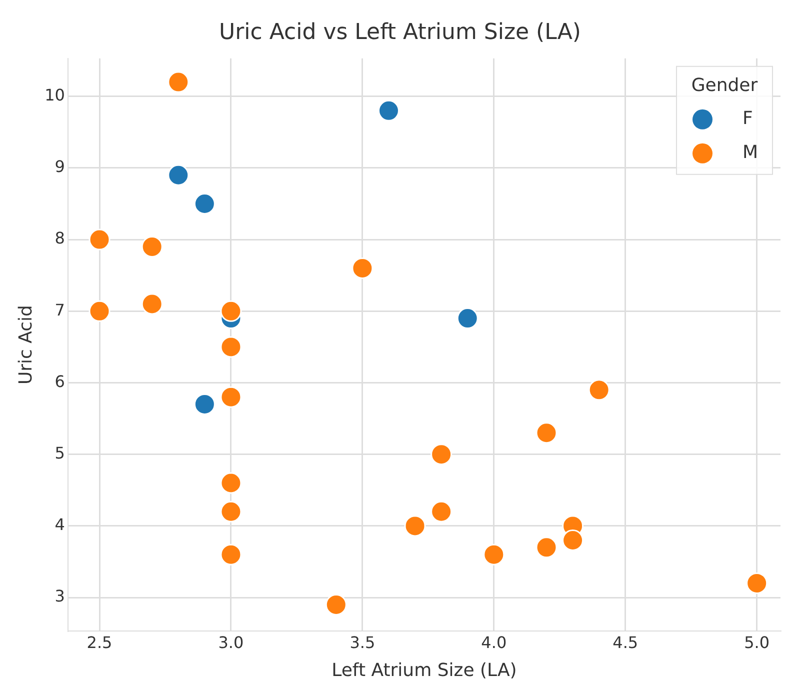 This screenshot has width=800, height=698. What do you see at coordinates (54, 95) in the screenshot?
I see `y-tick-label: 10` at bounding box center [54, 95].